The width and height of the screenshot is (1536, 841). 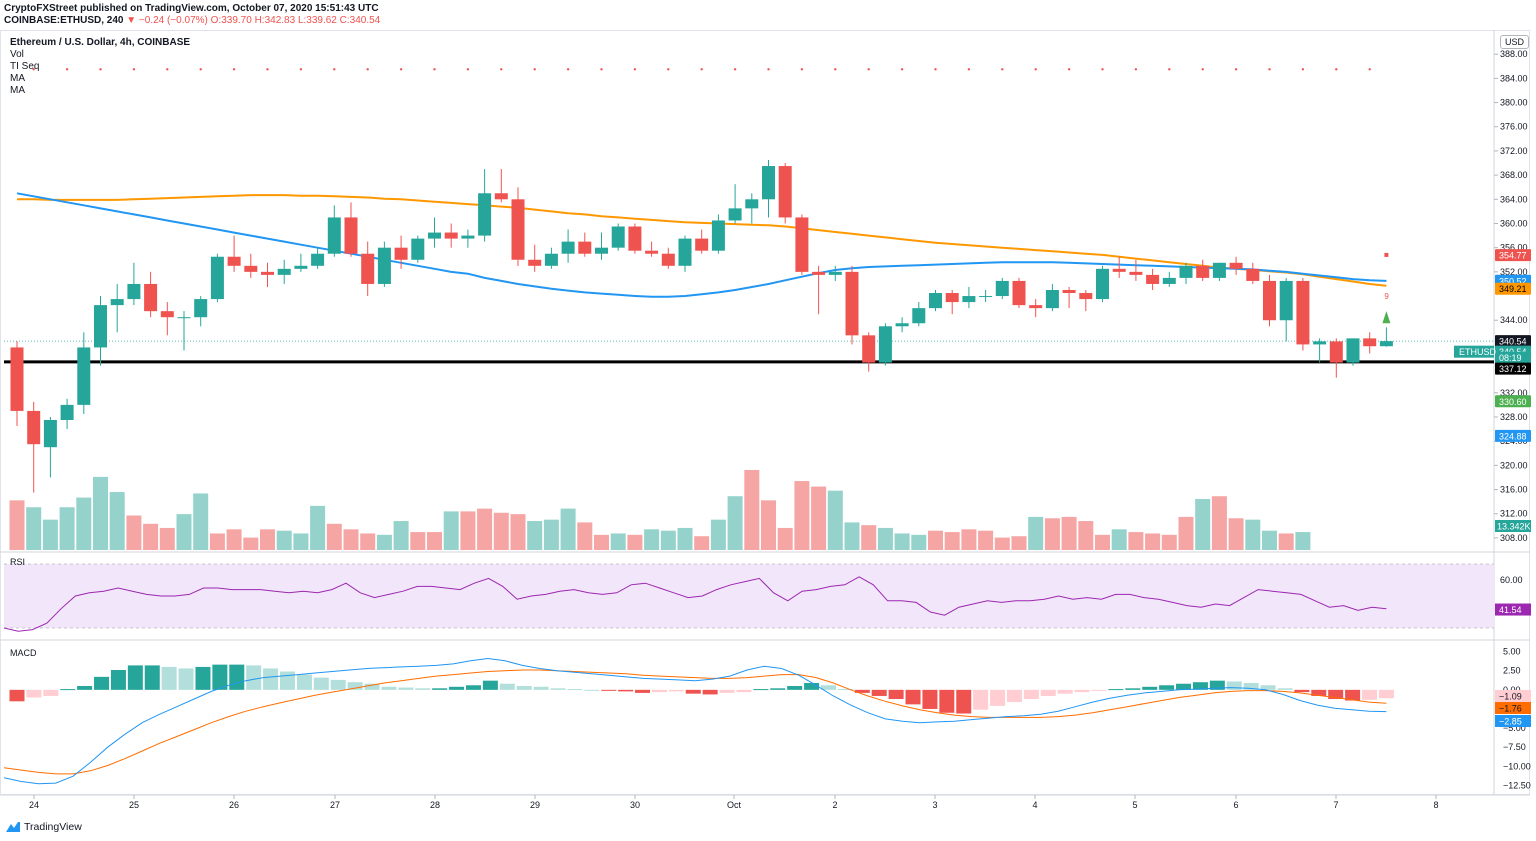 I want to click on indicator-ti-seq: TI Seq, so click(x=25, y=66).